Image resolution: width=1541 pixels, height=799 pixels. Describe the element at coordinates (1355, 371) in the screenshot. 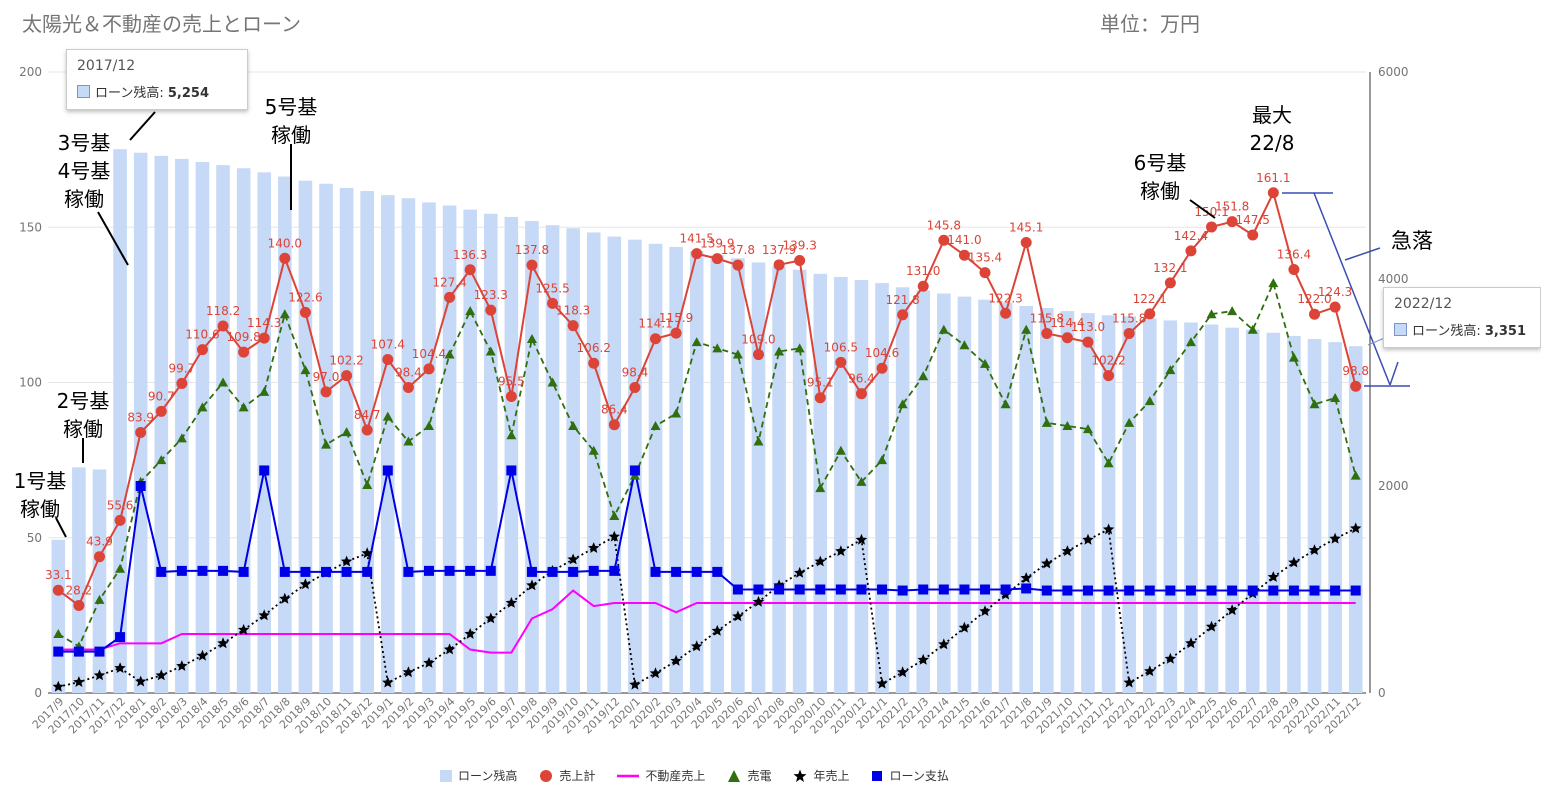

I see `sales-total-label: 98.8` at that location.